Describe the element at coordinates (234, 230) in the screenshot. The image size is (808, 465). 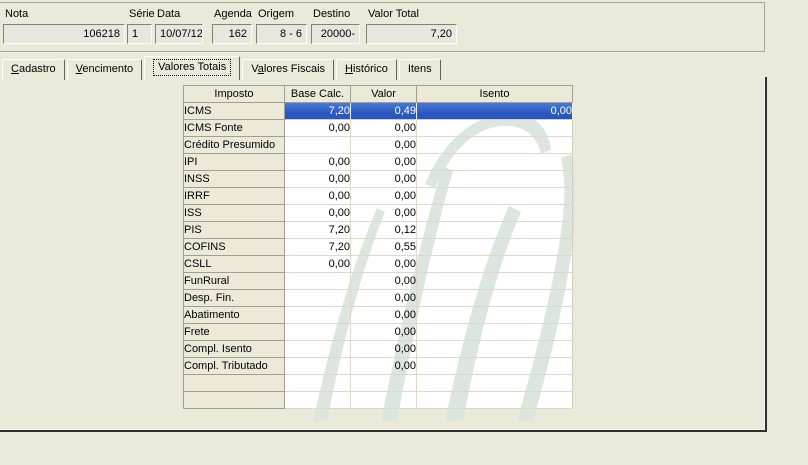
I see `cell-imposto: PIS` at that location.